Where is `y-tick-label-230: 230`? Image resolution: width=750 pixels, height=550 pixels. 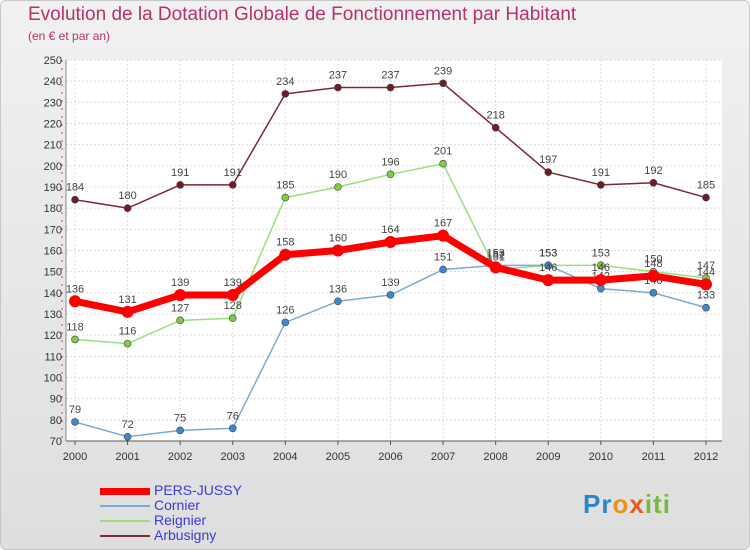
y-tick-label-230: 230 is located at coordinates (53, 103).